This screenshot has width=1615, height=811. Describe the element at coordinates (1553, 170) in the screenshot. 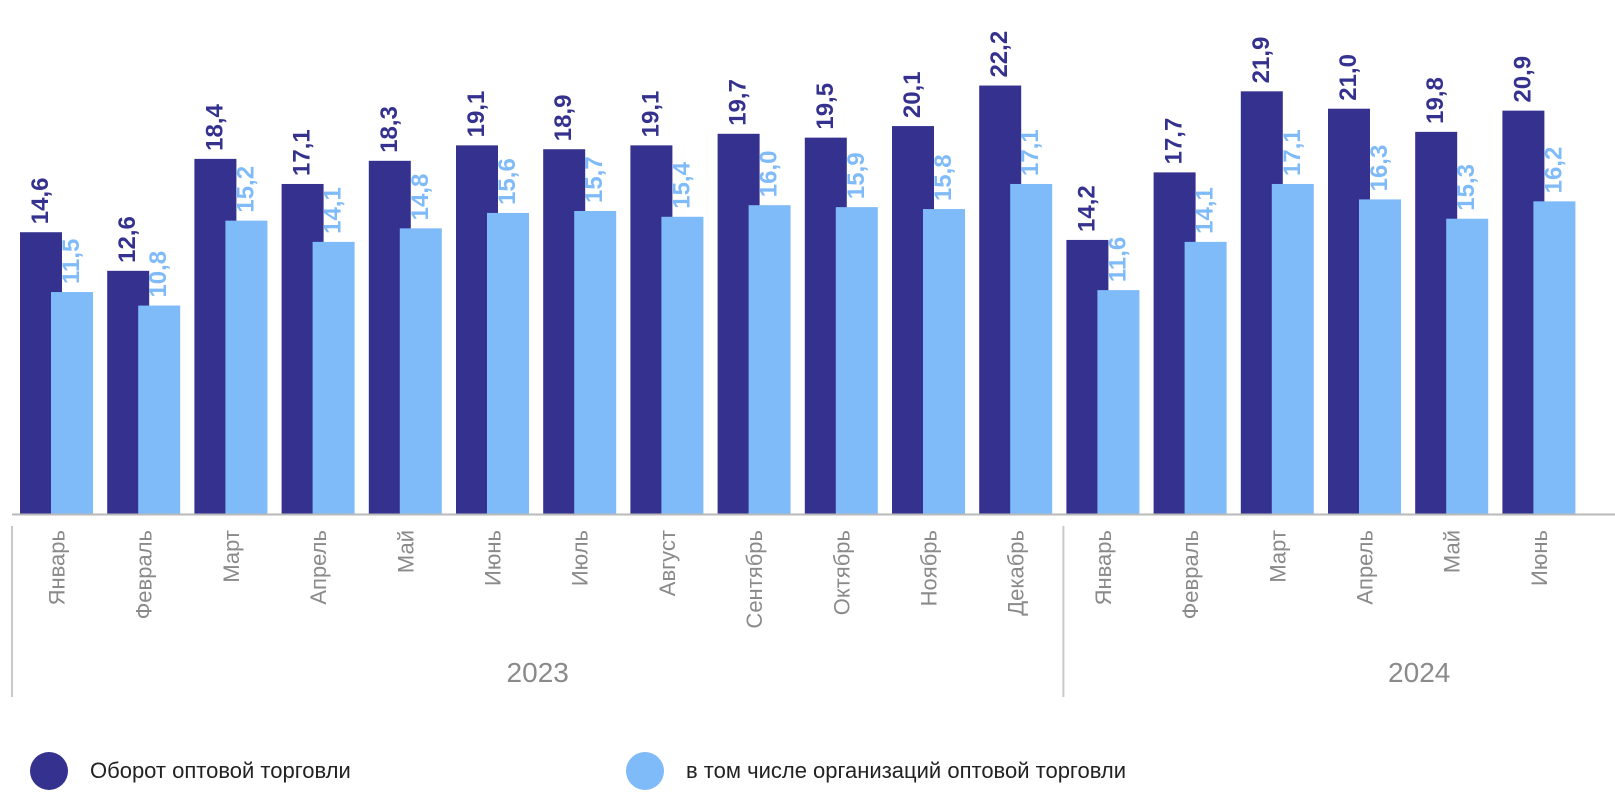

I see `data-label: 16,2` at that location.